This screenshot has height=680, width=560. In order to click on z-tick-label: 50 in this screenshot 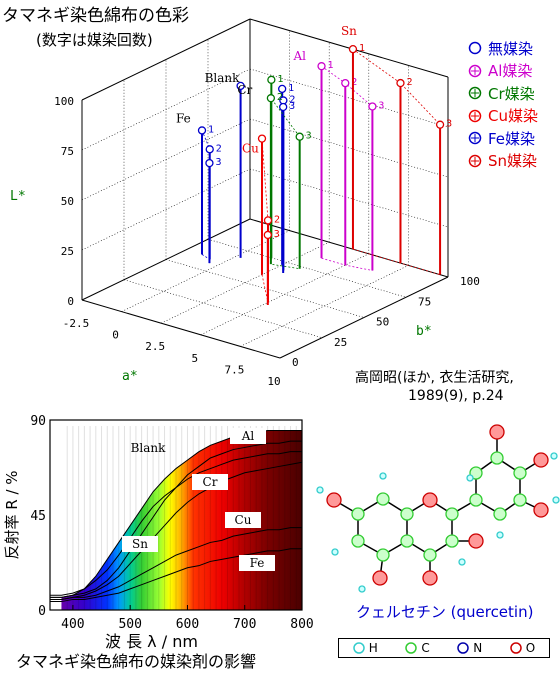, I will do `click(67, 201)`.